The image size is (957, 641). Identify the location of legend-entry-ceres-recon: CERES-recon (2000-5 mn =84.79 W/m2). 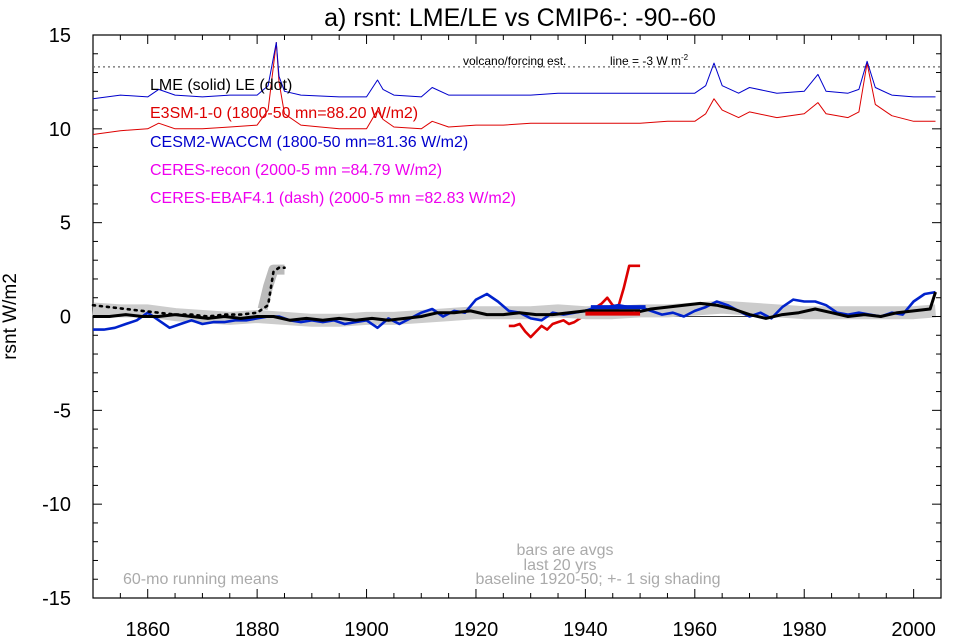
(296, 170).